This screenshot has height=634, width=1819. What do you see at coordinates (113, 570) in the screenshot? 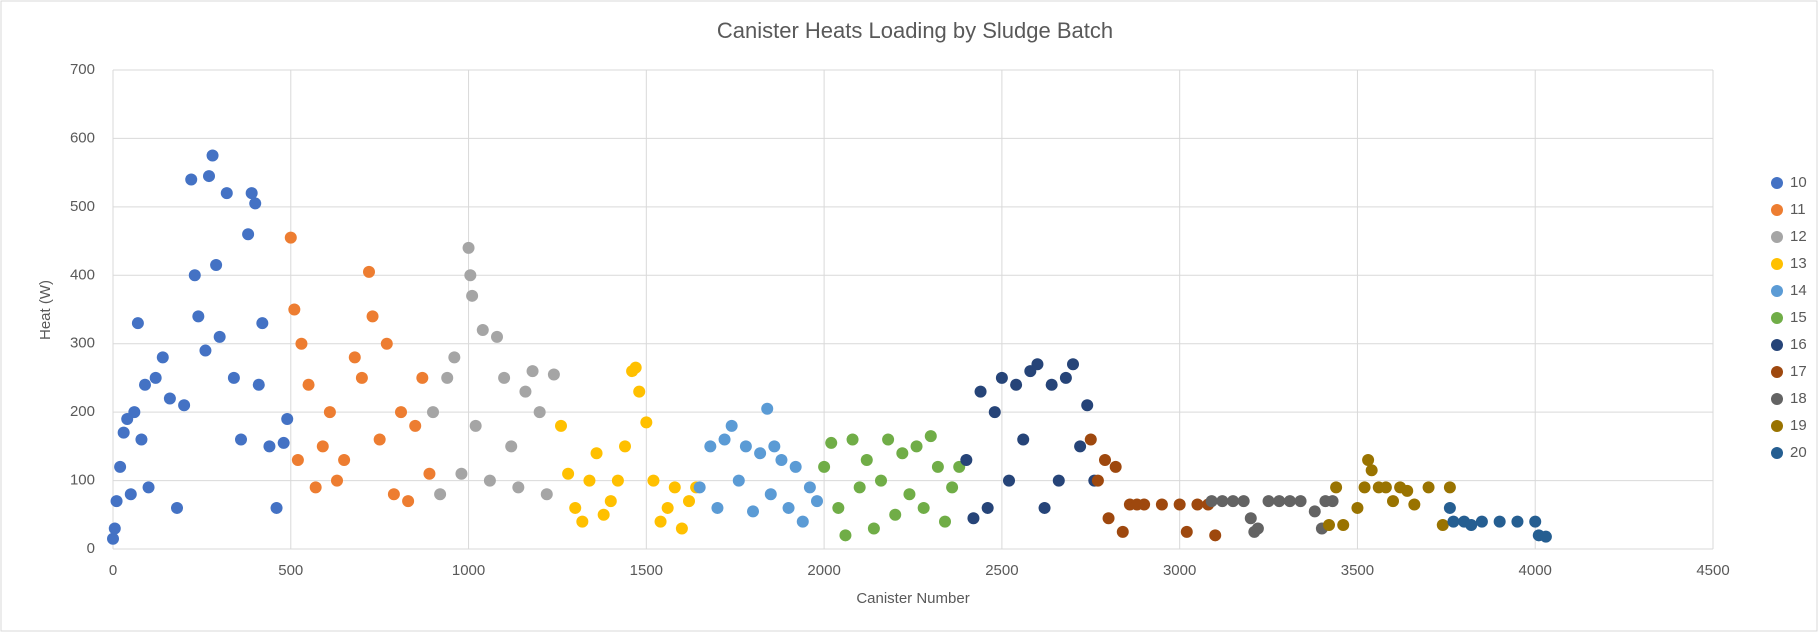
I see `x-tick-label: 0` at bounding box center [113, 570].